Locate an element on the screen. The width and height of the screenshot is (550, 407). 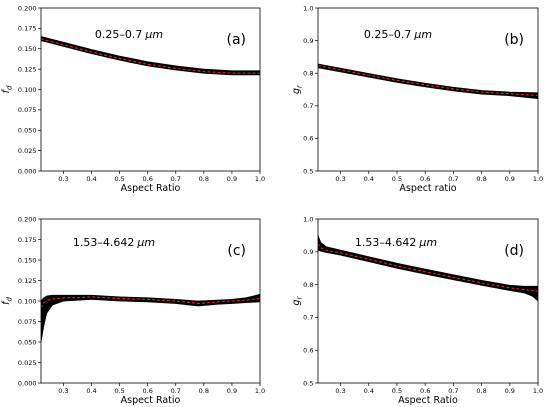
panel-label: (b) is located at coordinates (514, 40).